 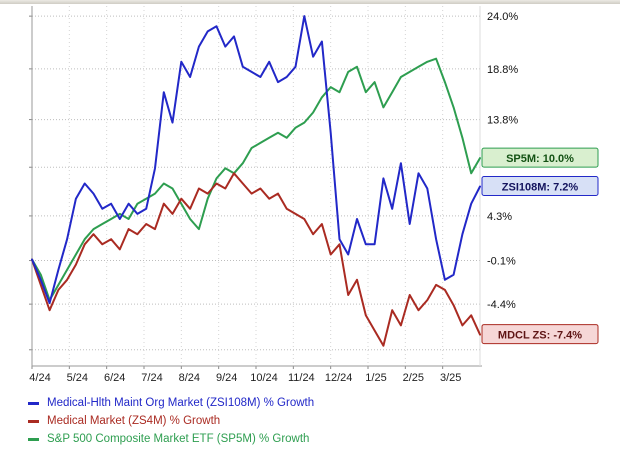 I want to click on x-tick-label: 9/24, so click(x=226, y=378).